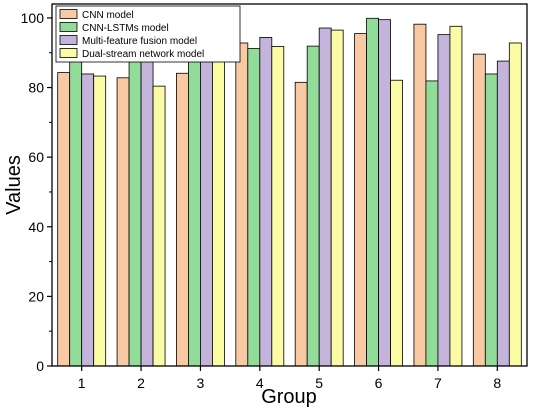 The image size is (533, 408). I want to click on y-tick-label: 40, so click(36, 227).